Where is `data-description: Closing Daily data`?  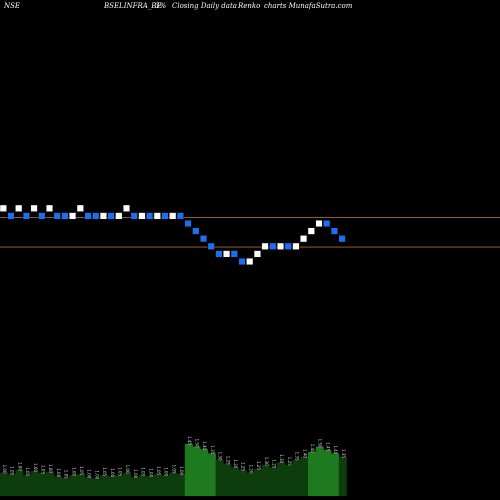
data-description: Closing Daily data is located at coordinates (204, 6).